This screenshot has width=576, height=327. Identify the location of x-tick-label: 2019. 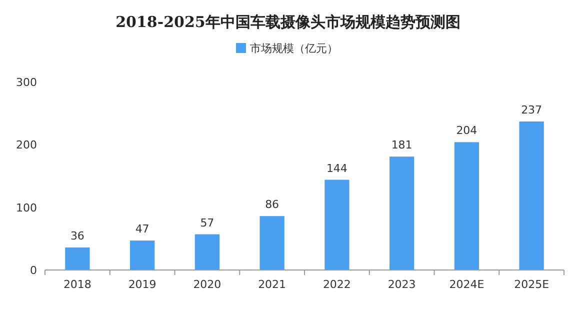
(142, 284).